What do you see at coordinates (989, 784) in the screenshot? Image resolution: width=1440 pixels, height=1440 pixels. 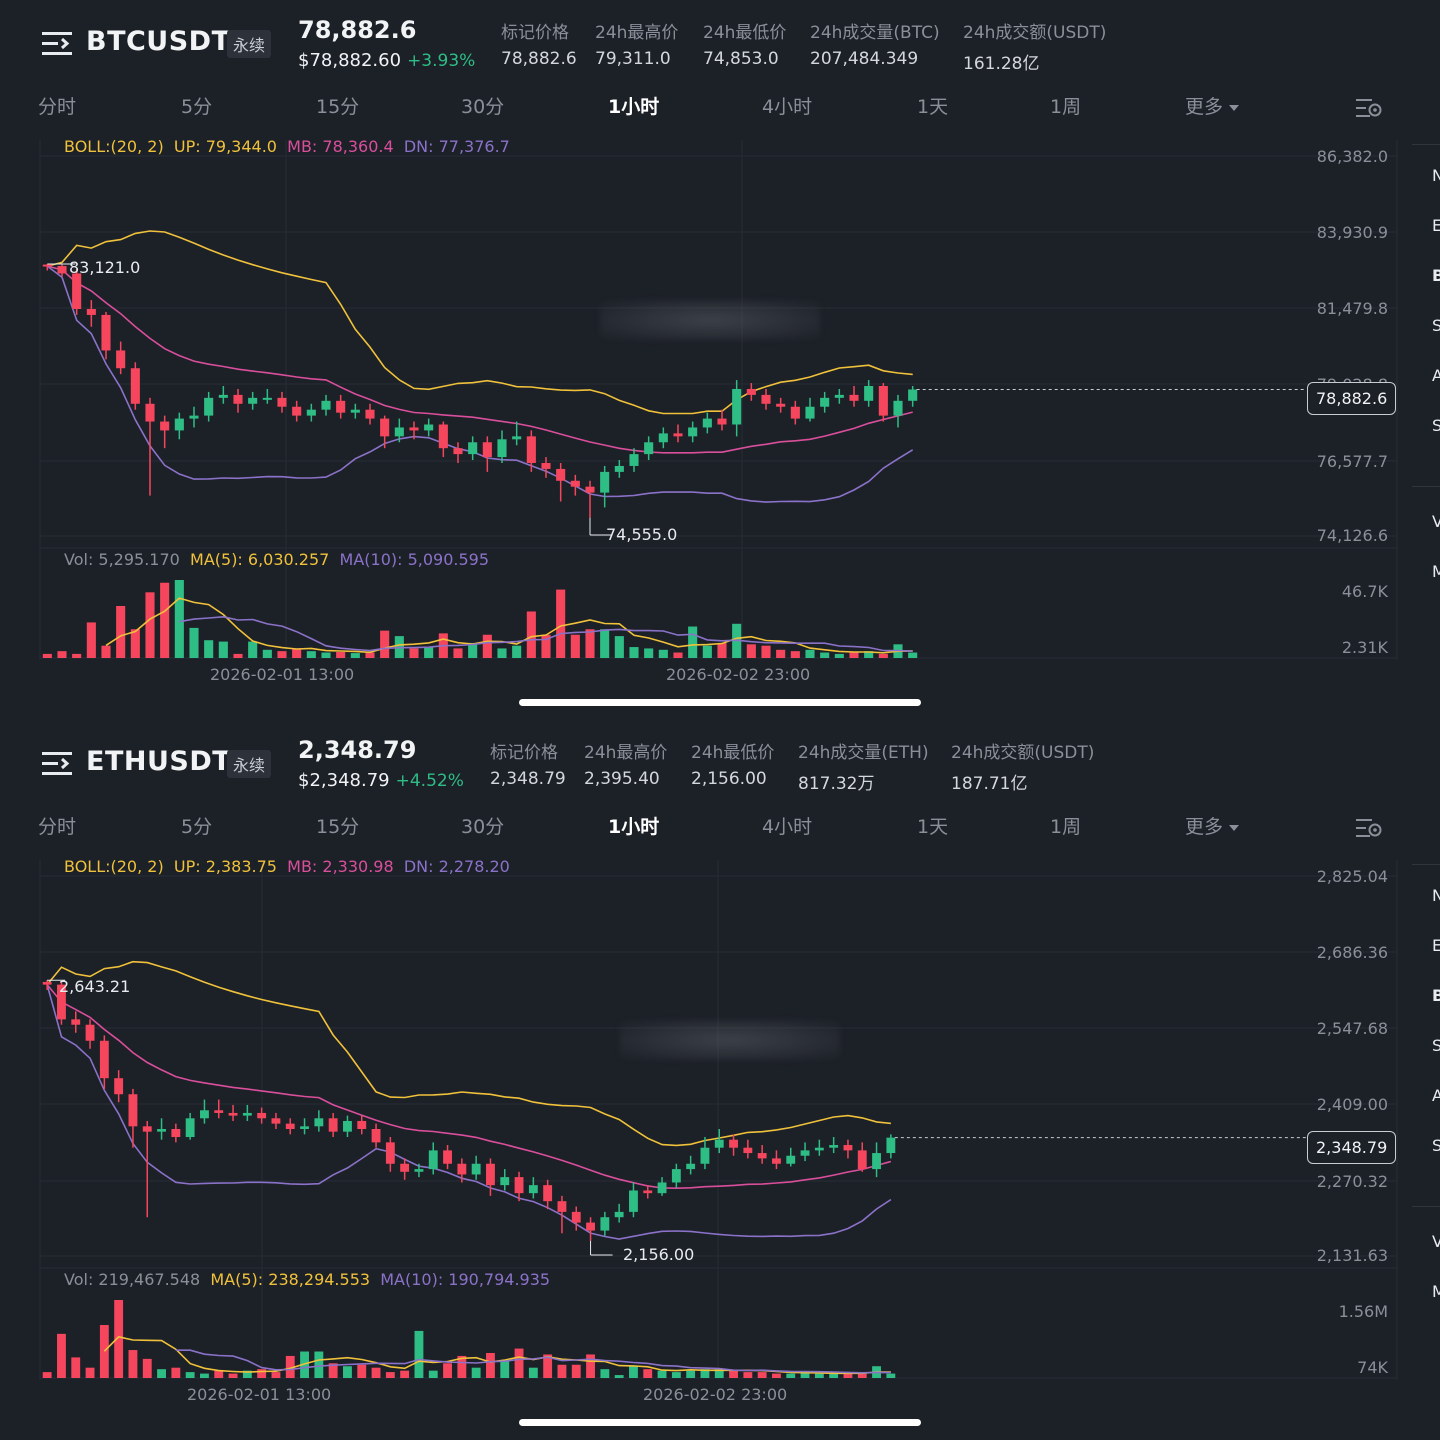 I see `stat-value: 187.71亿` at bounding box center [989, 784].